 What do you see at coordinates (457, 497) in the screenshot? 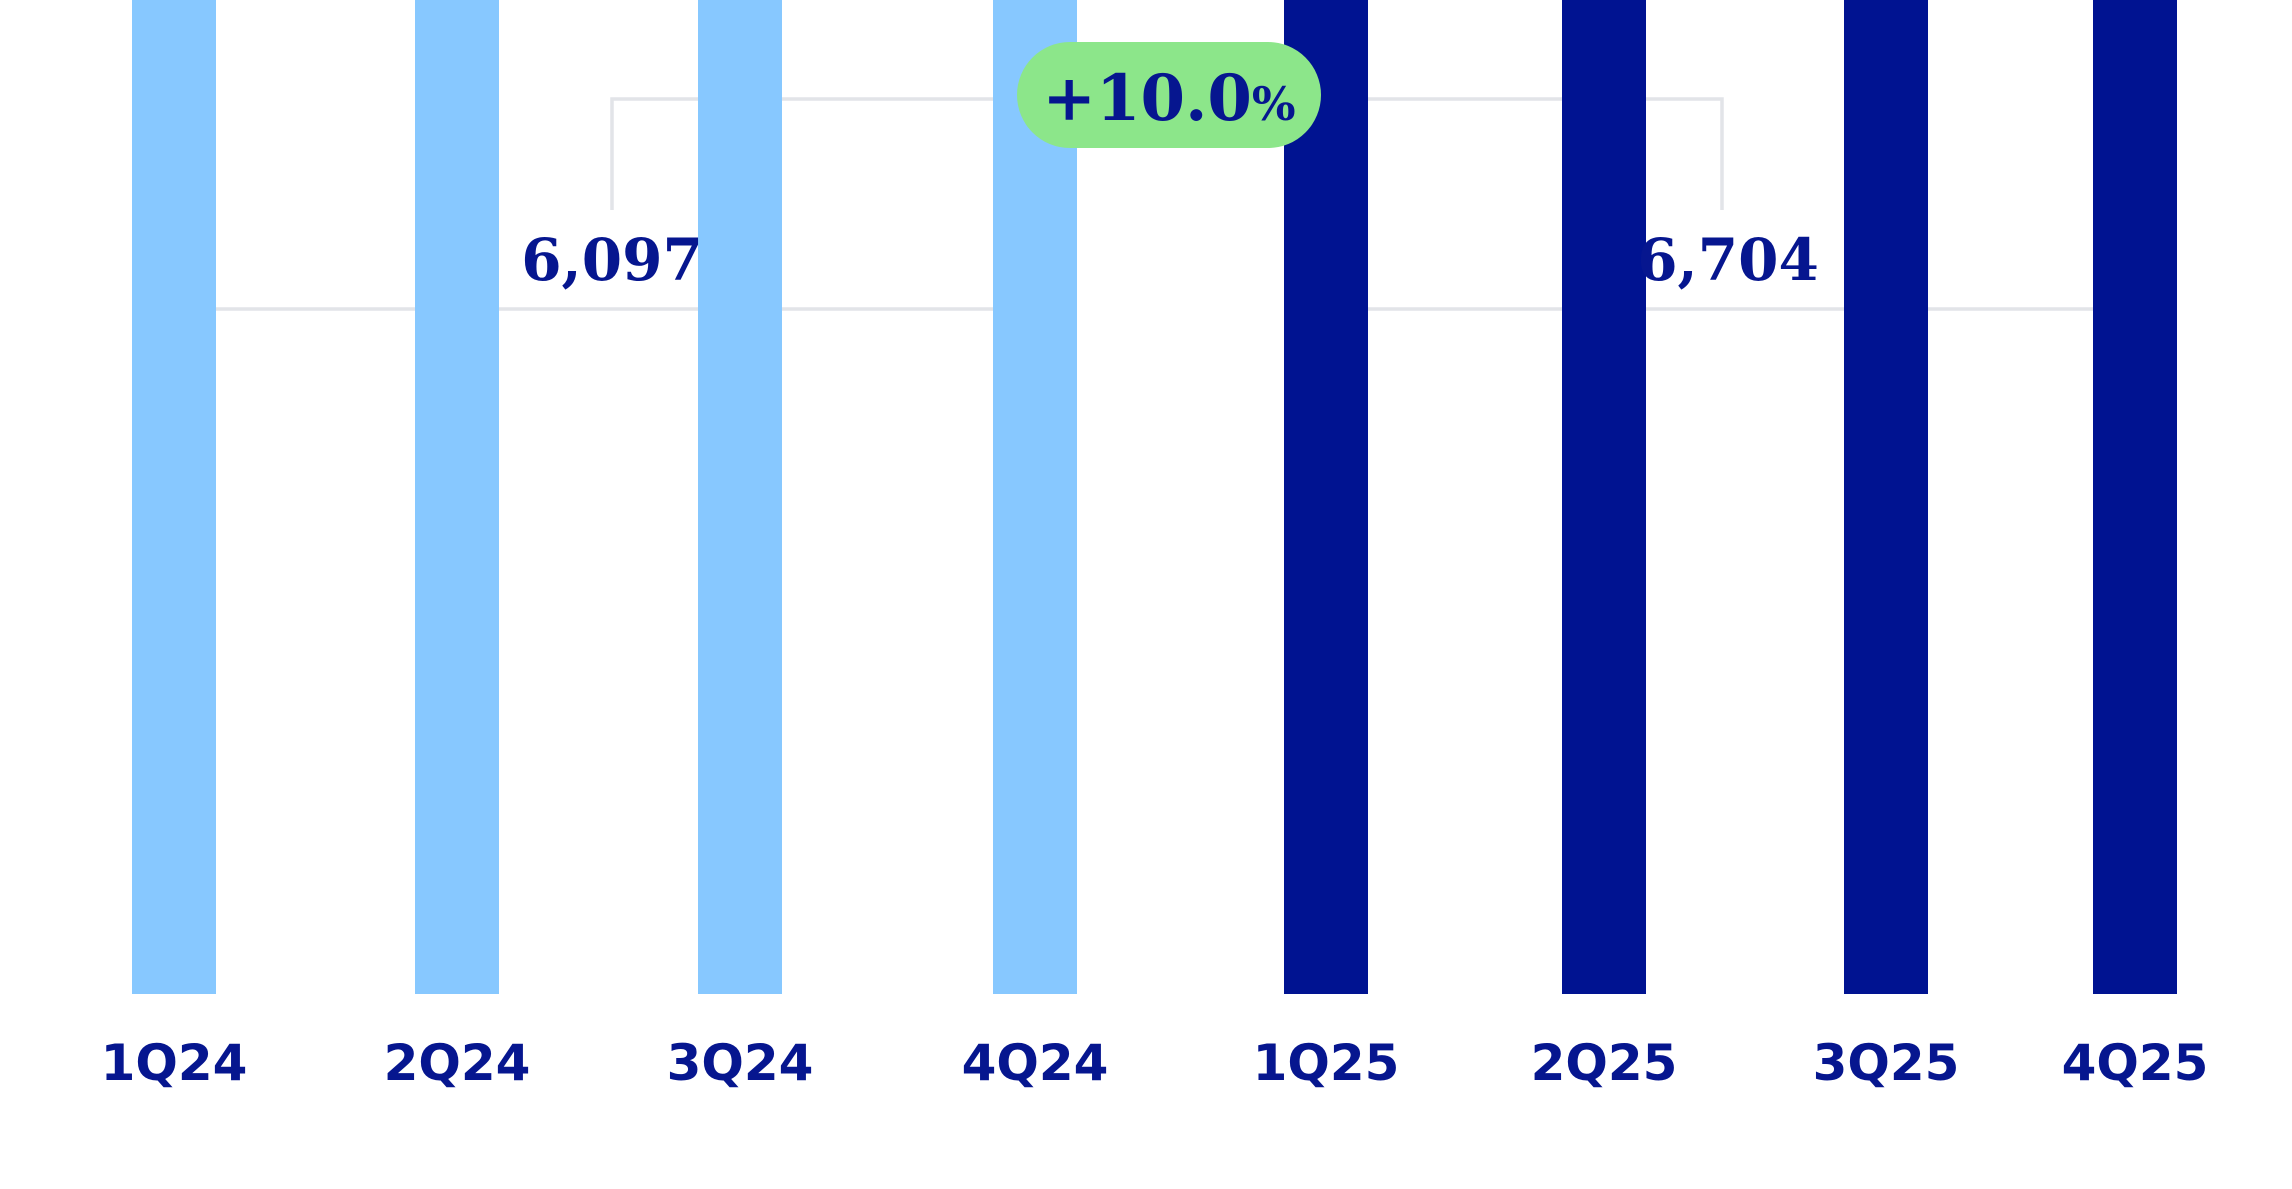
I see `bar-2q24` at bounding box center [457, 497].